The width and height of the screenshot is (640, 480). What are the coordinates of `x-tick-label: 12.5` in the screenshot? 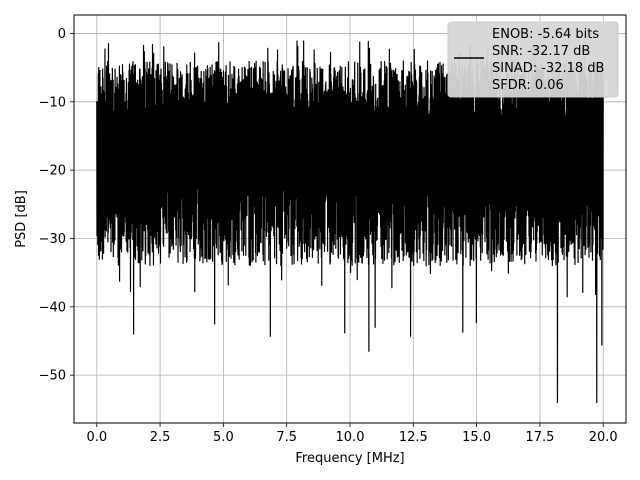 It's located at (413, 437).